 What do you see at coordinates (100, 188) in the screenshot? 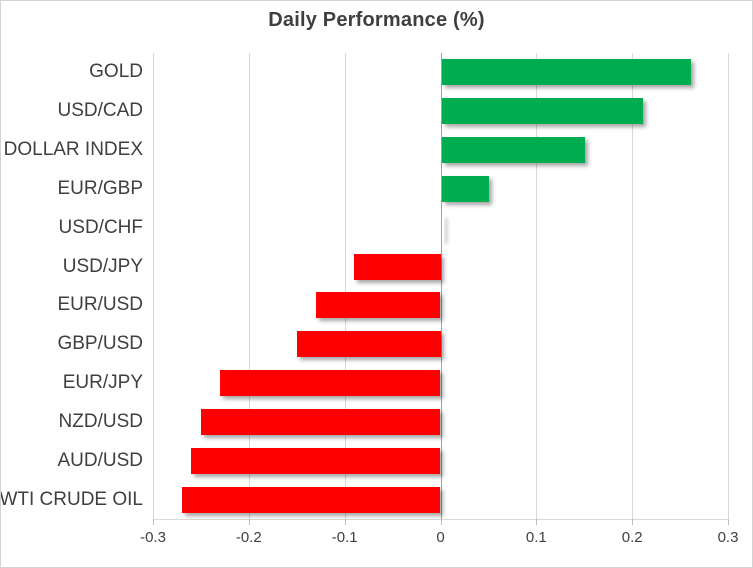
I see `category-label-eur-gbp: EUR/GBP` at bounding box center [100, 188].